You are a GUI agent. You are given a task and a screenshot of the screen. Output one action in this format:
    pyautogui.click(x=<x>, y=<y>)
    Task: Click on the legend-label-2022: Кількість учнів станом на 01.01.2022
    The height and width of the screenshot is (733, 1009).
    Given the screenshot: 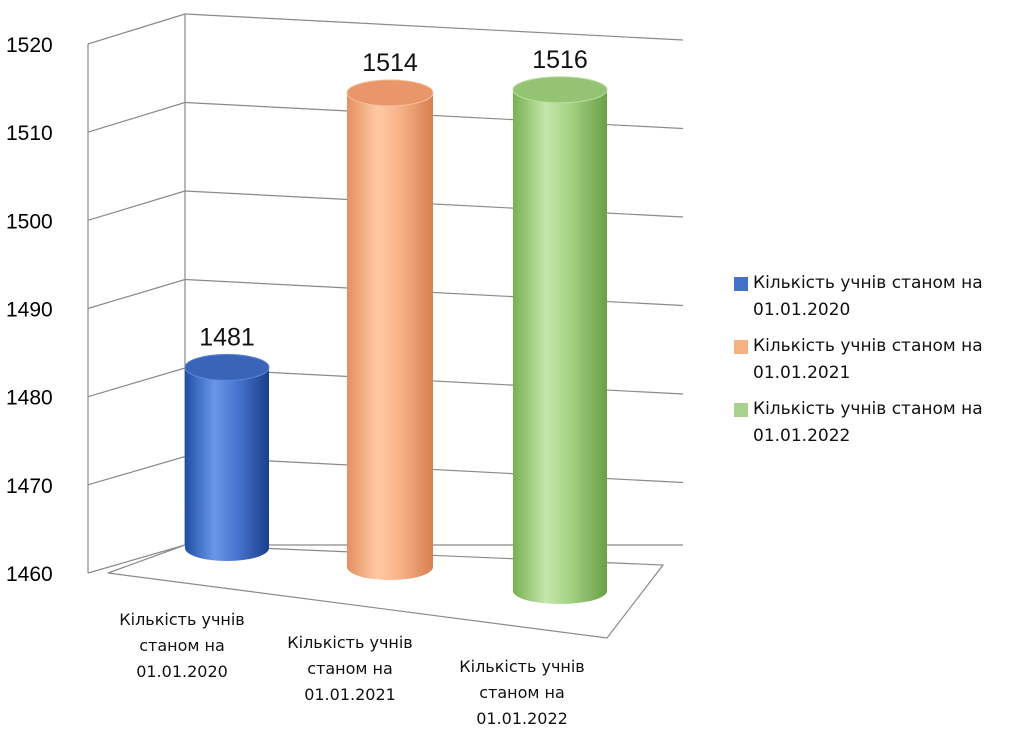 What is the action you would take?
    pyautogui.click(x=868, y=423)
    